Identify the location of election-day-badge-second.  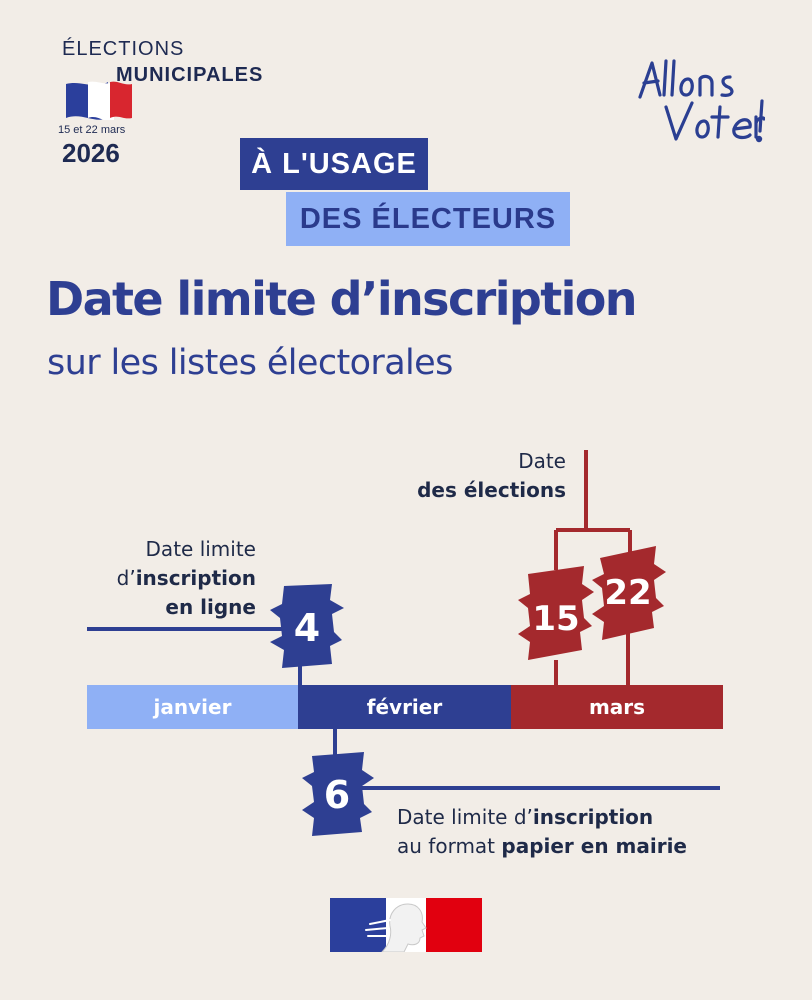
(629, 593).